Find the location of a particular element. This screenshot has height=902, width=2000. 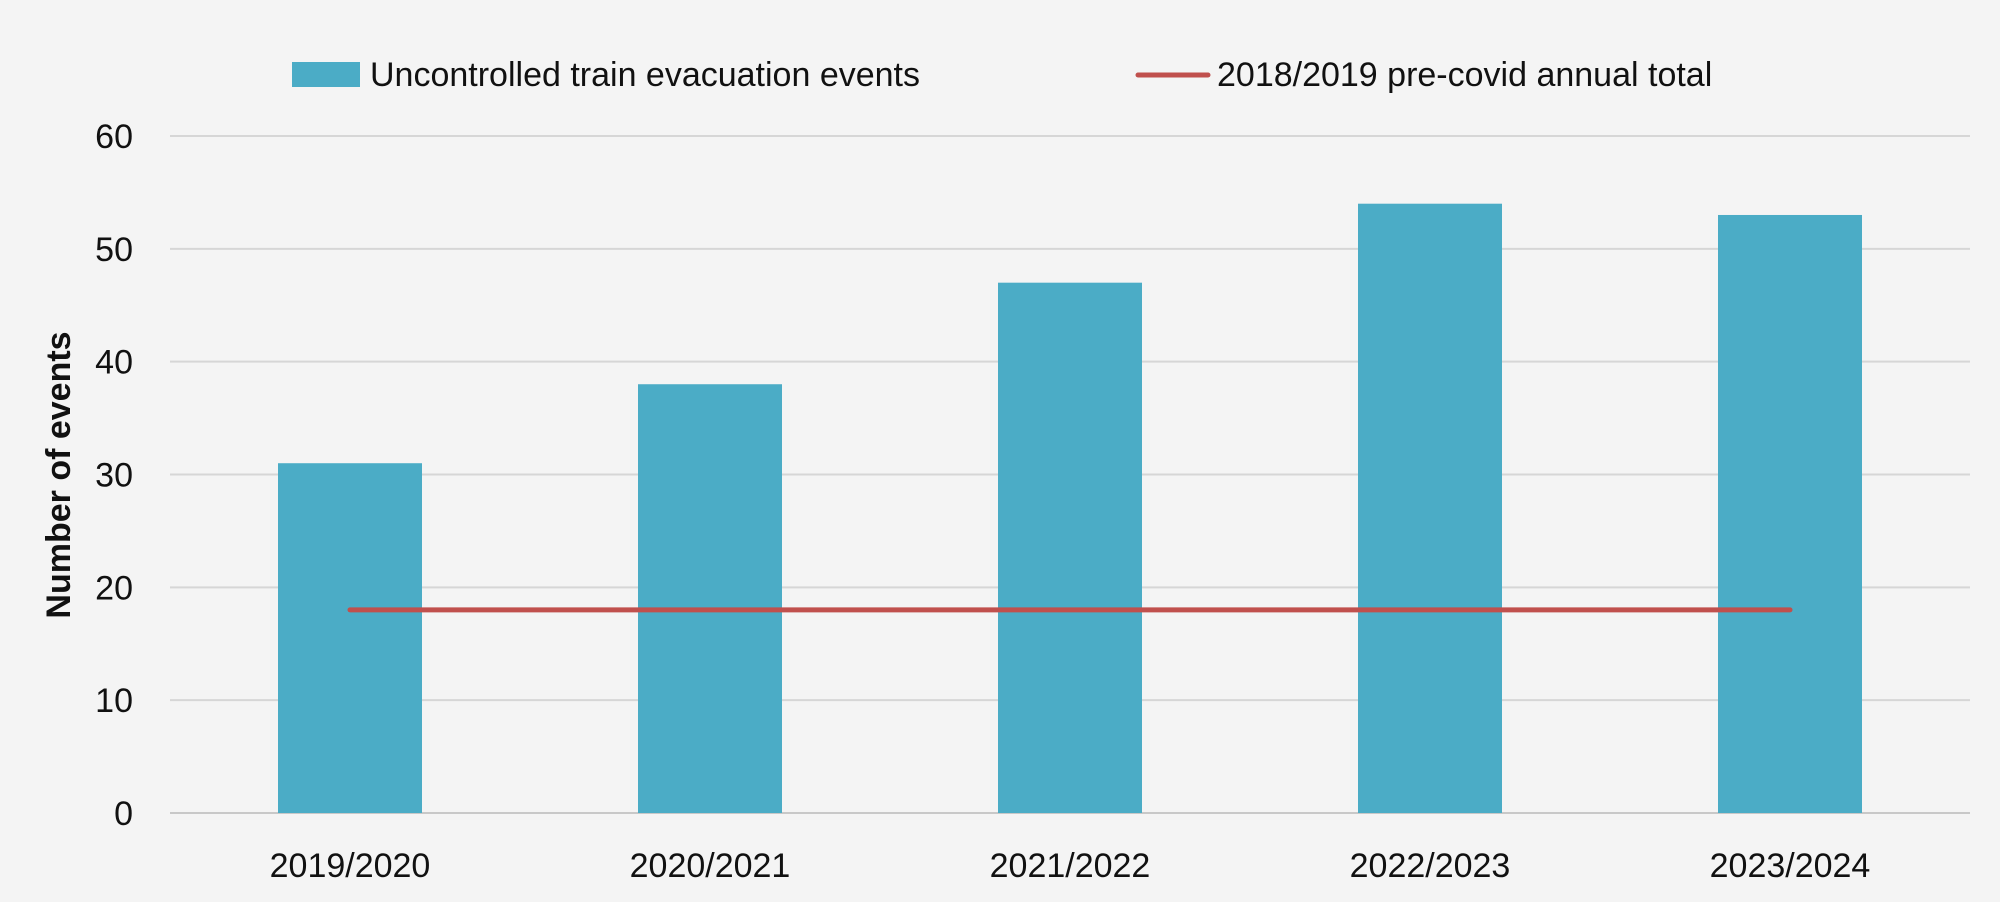

x-tick-label: 2022/2023 is located at coordinates (1430, 866).